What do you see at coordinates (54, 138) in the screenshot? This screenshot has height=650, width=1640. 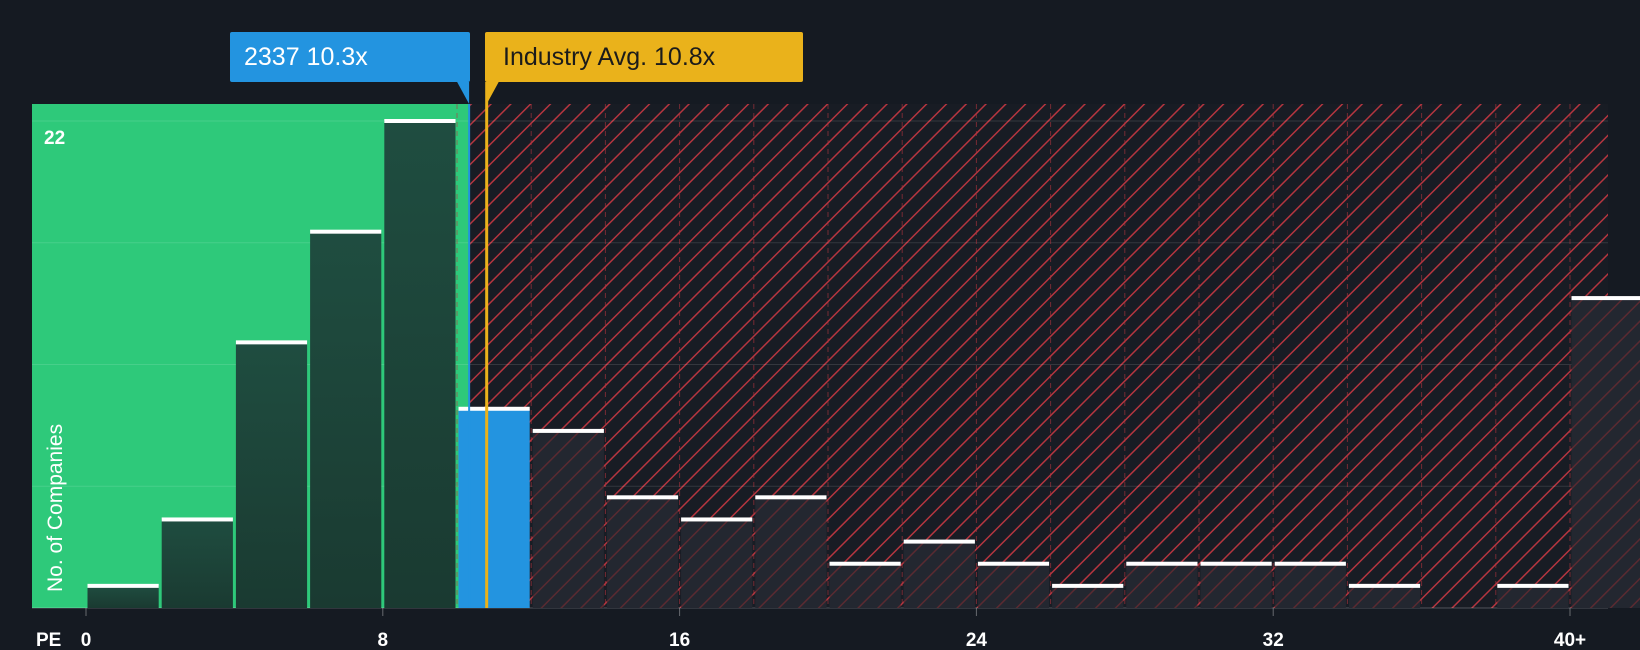 I see `y-axis-max-label: 22` at bounding box center [54, 138].